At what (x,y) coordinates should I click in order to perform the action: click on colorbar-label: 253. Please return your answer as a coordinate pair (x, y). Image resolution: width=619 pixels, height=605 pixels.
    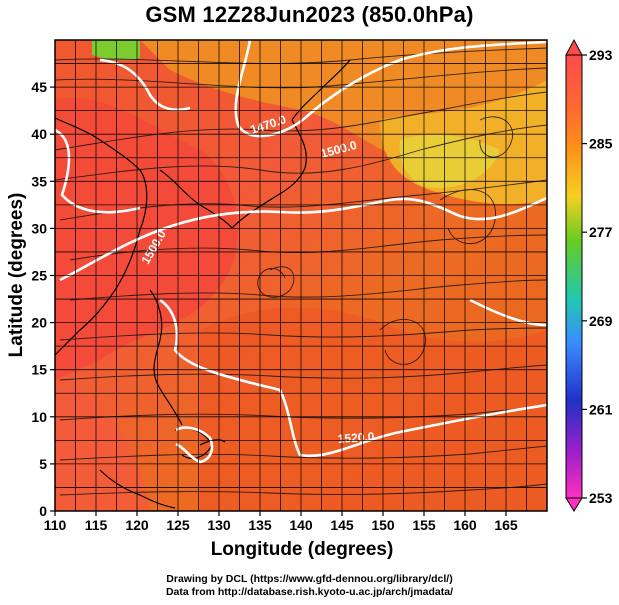
    Looking at the image, I should click on (601, 498).